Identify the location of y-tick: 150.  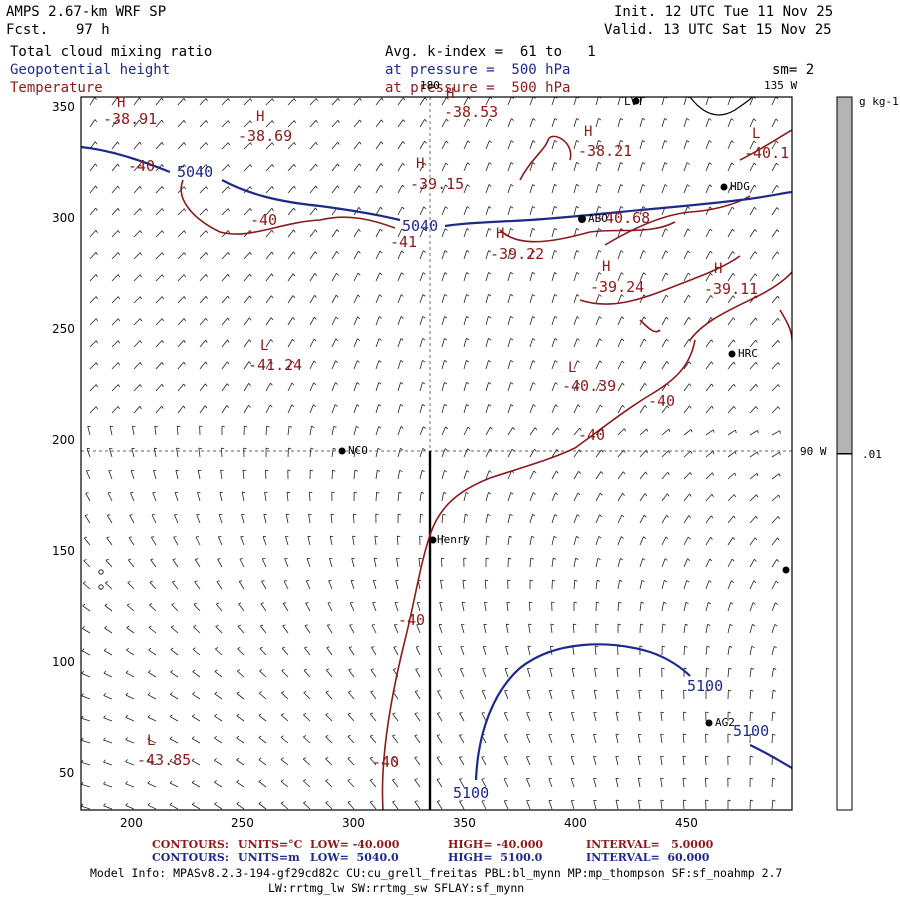
(63, 551).